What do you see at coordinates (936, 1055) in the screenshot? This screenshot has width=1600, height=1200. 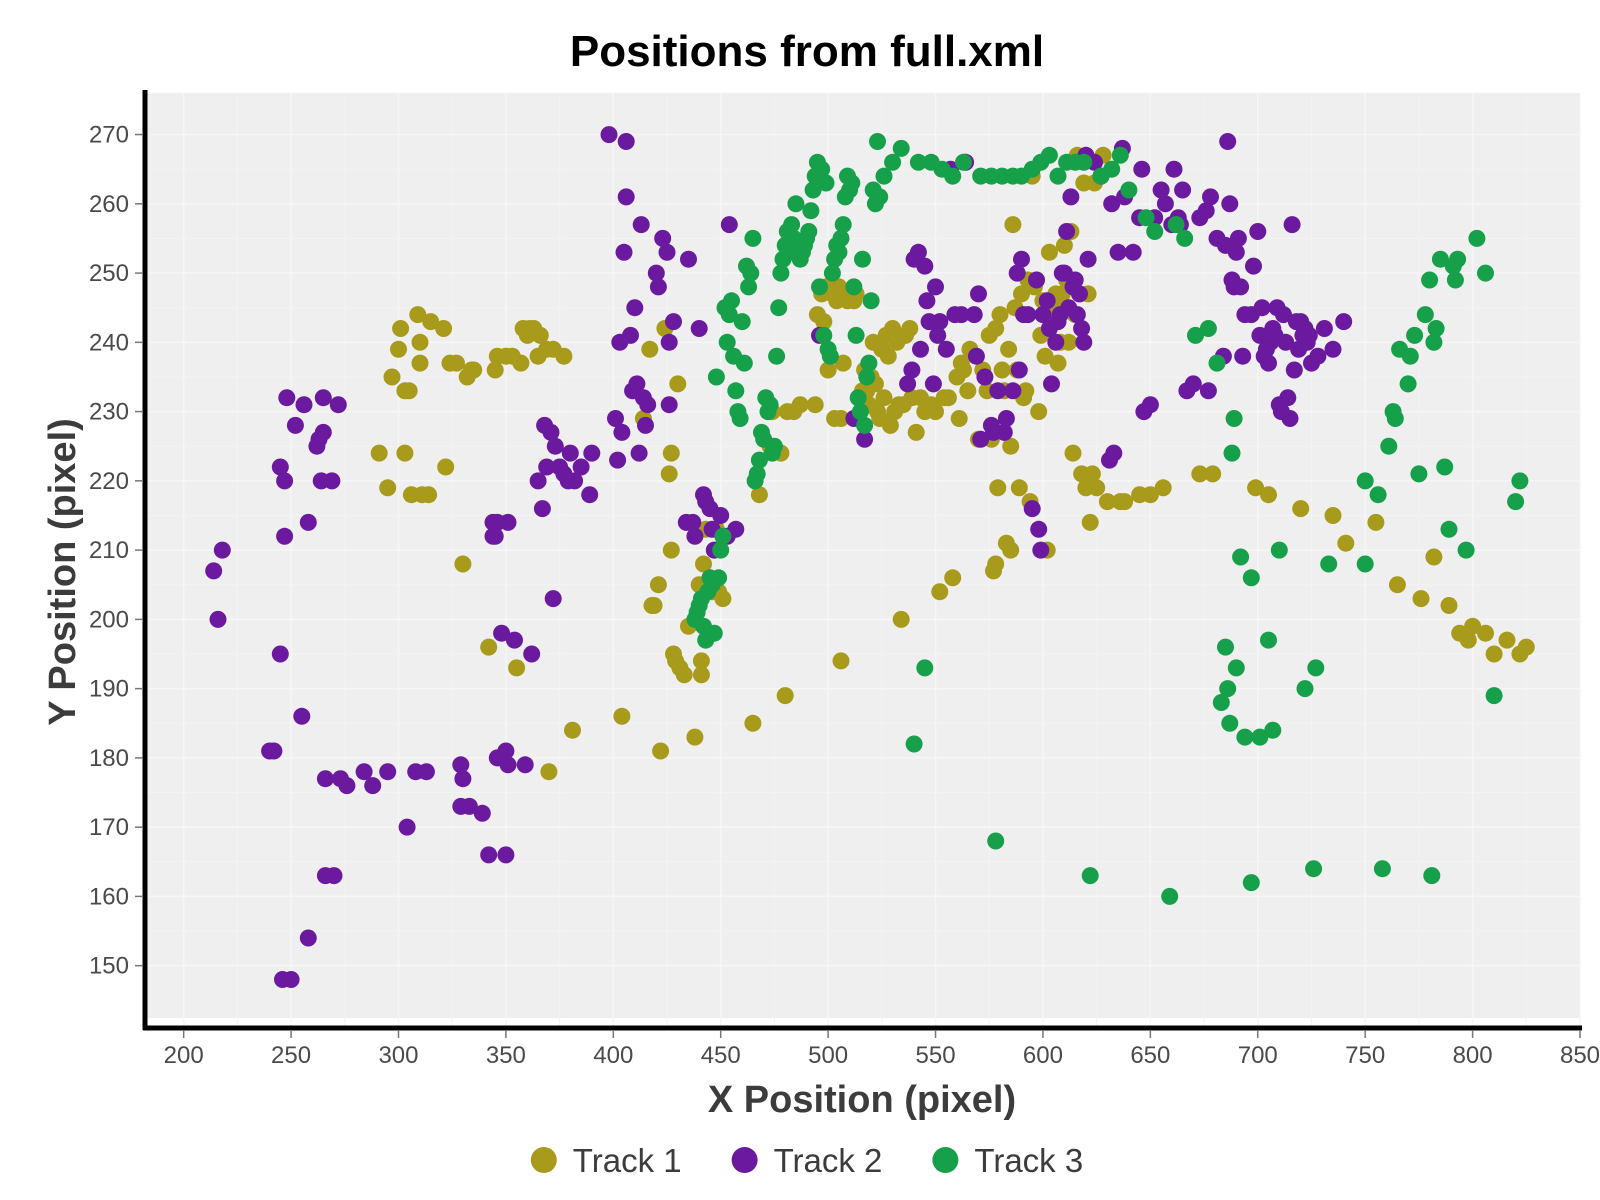 I see `x-tick-label: 550` at bounding box center [936, 1055].